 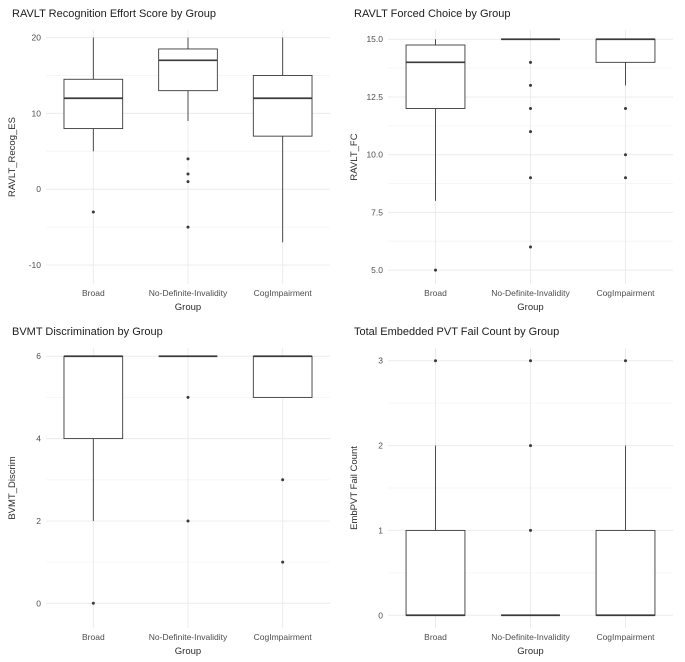 I want to click on chart-title-ravlt-forced-choice: RAVLT Forced Choice by Group, so click(x=432, y=14).